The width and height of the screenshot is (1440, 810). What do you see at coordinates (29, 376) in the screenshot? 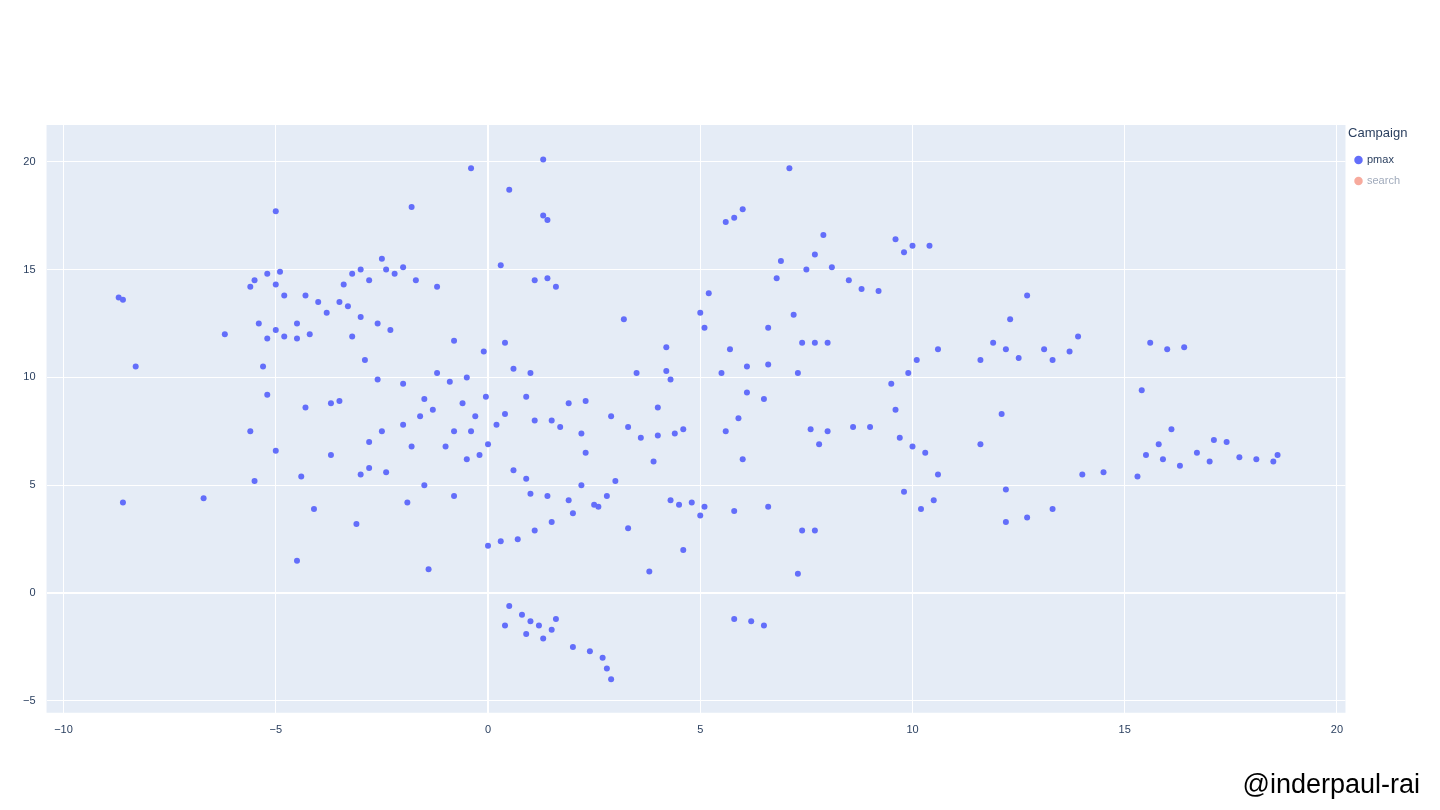
I see `y-tick-label: 10` at bounding box center [29, 376].